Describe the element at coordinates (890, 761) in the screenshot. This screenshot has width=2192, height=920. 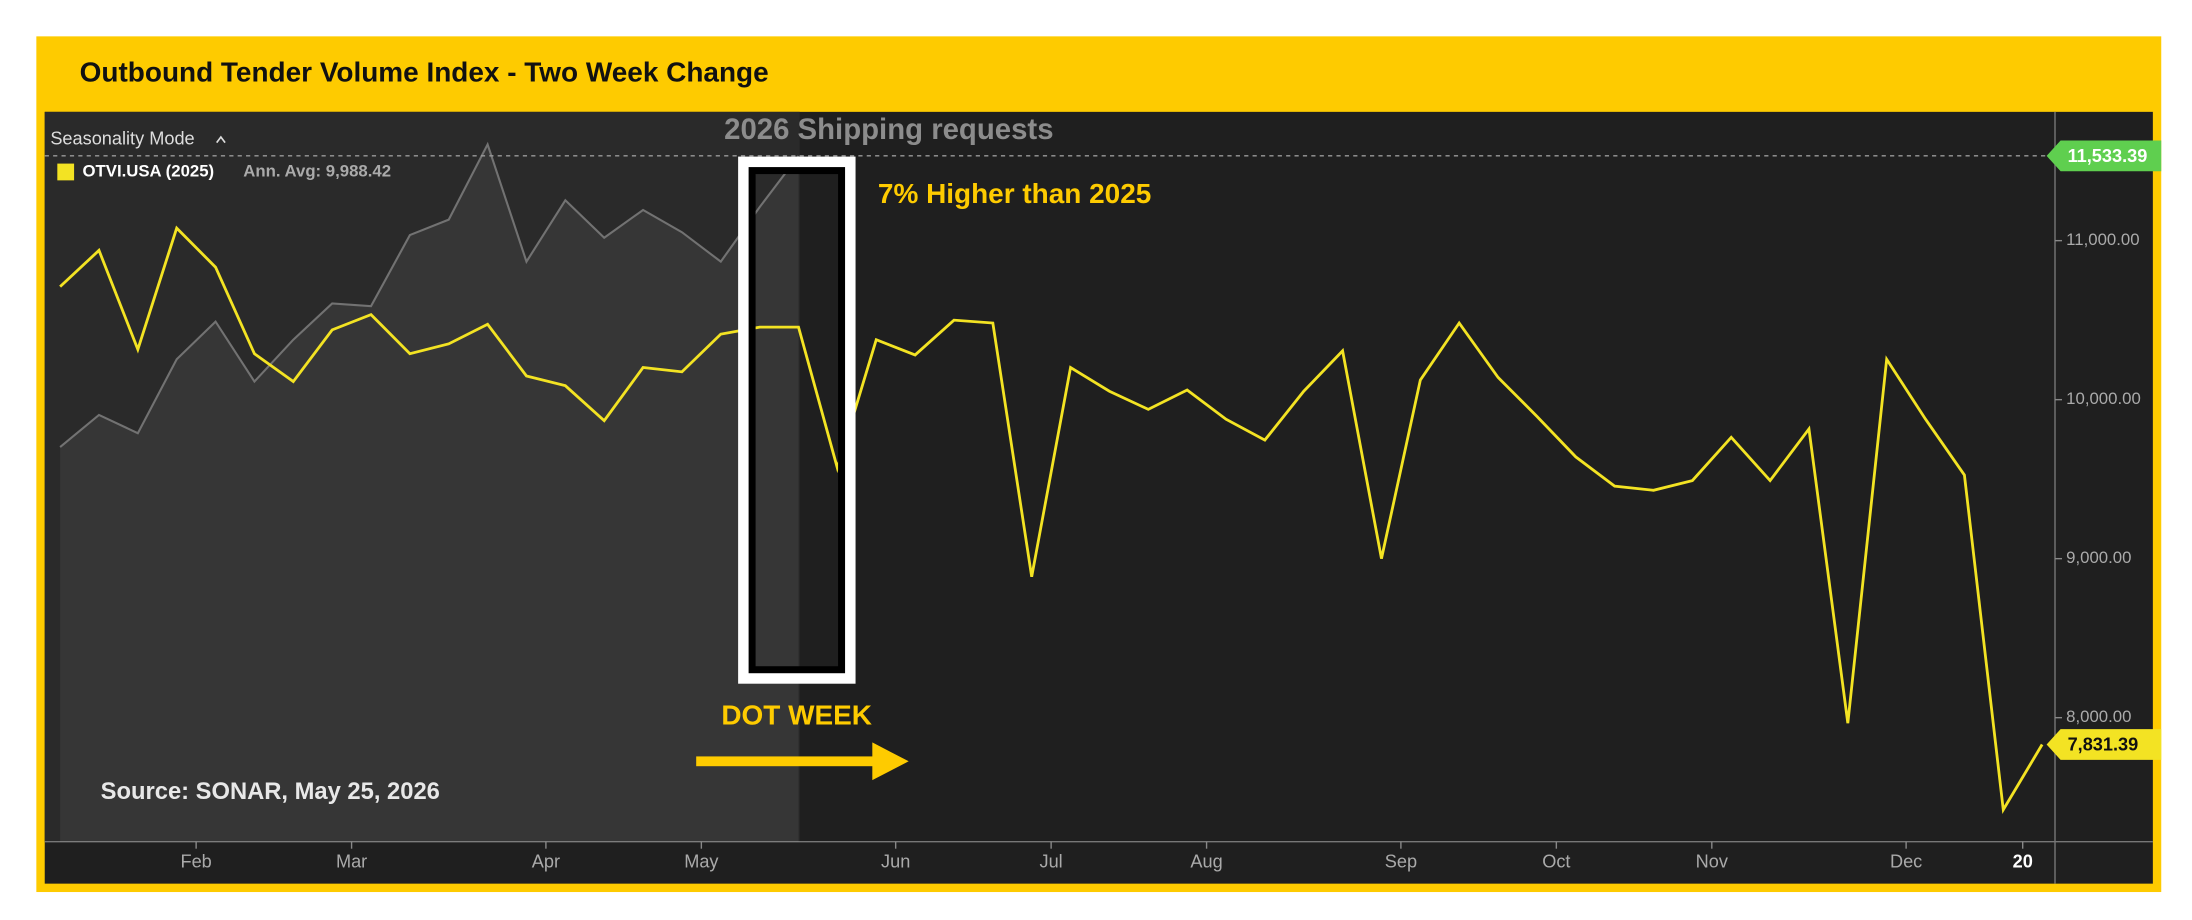
I see `arrow-head` at that location.